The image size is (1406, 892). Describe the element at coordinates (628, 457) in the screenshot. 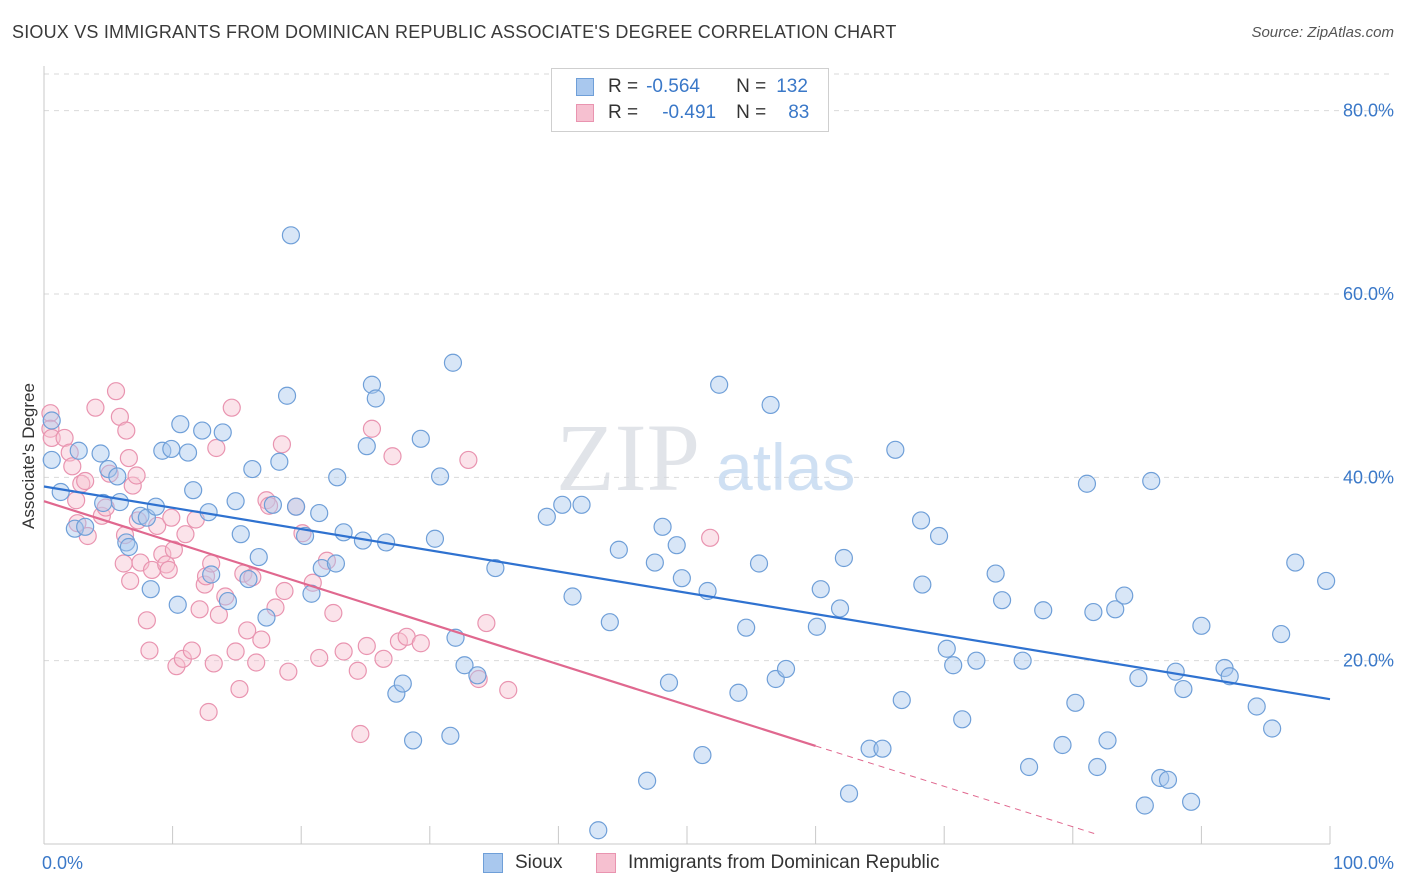

I see `watermark-zip: ZIP` at that location.